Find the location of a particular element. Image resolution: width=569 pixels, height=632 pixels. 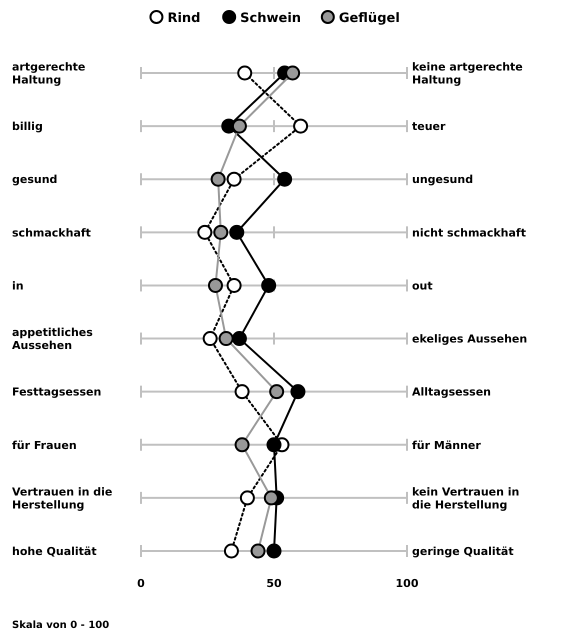

legend-label: Geflügel is located at coordinates (369, 18).